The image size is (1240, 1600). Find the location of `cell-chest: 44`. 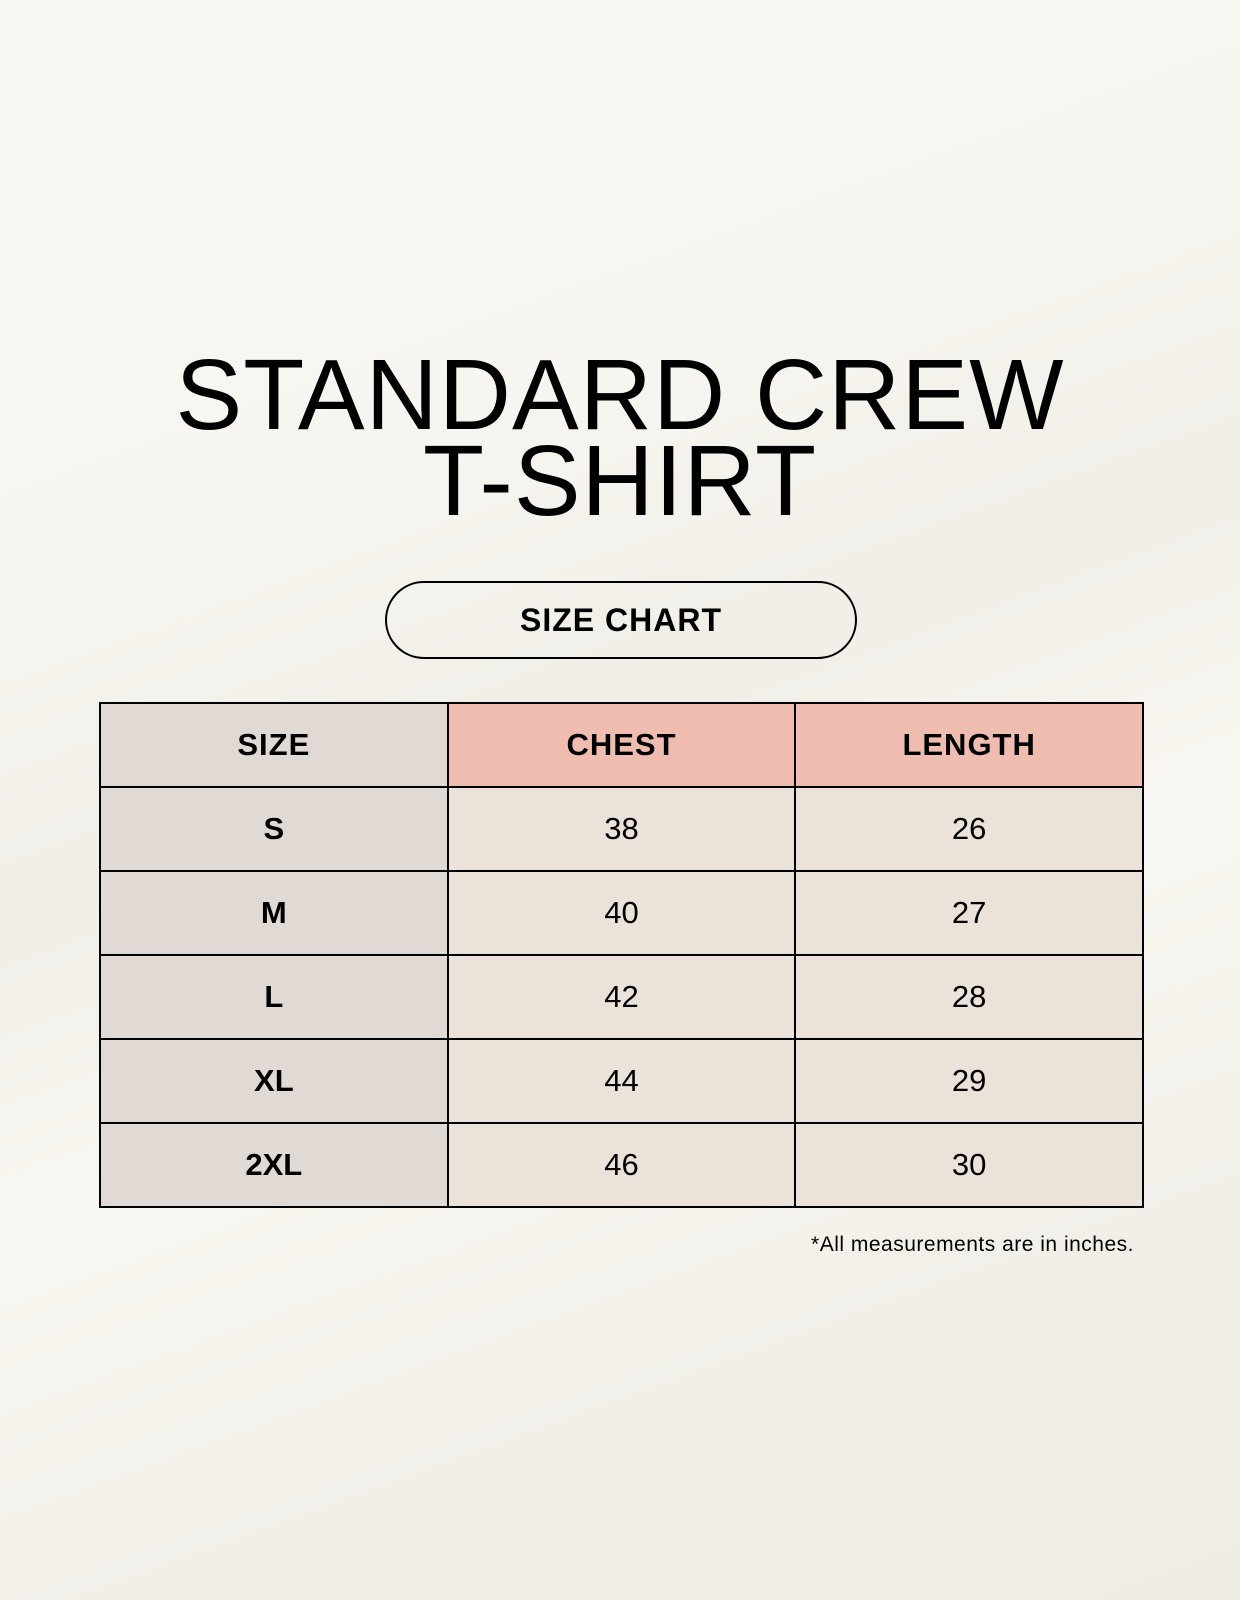

cell-chest: 44 is located at coordinates (621, 1081).